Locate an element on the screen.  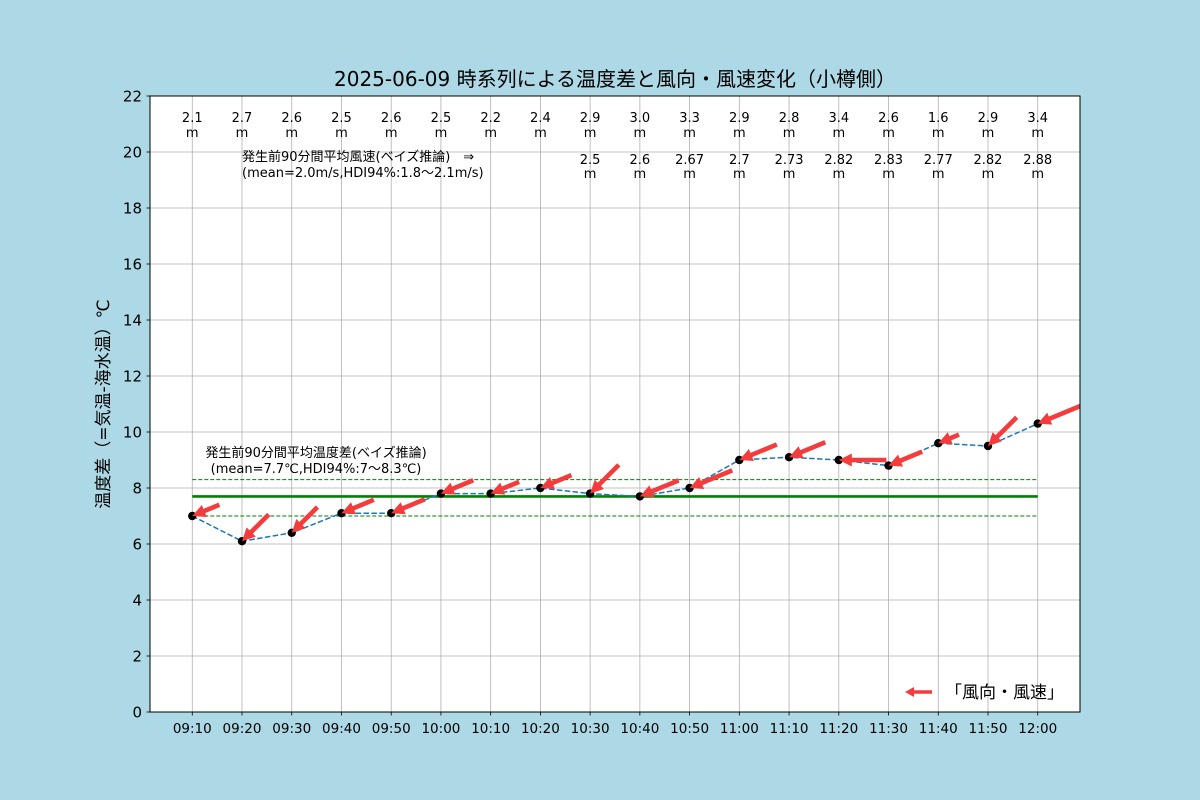
wind-speed-label: 2.4m is located at coordinates (540, 126).